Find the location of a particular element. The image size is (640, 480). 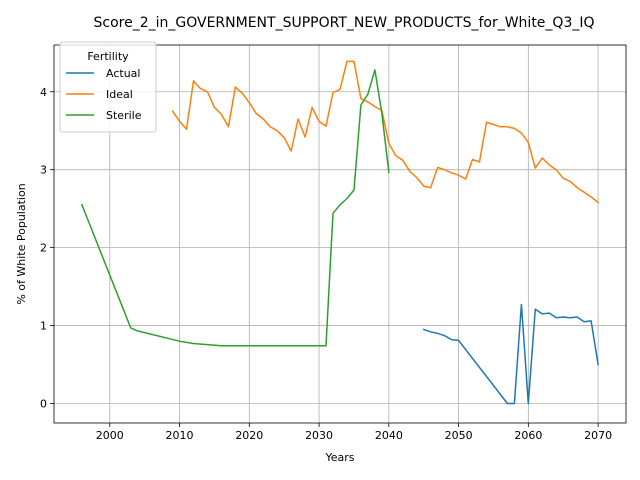

y-axis-label: % of White Population is located at coordinates (21, 243).